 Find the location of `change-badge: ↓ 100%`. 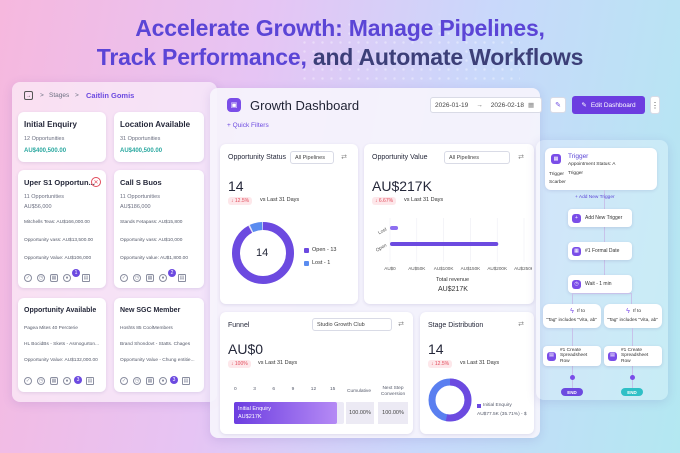

change-badge: ↓ 100% is located at coordinates (239, 364).